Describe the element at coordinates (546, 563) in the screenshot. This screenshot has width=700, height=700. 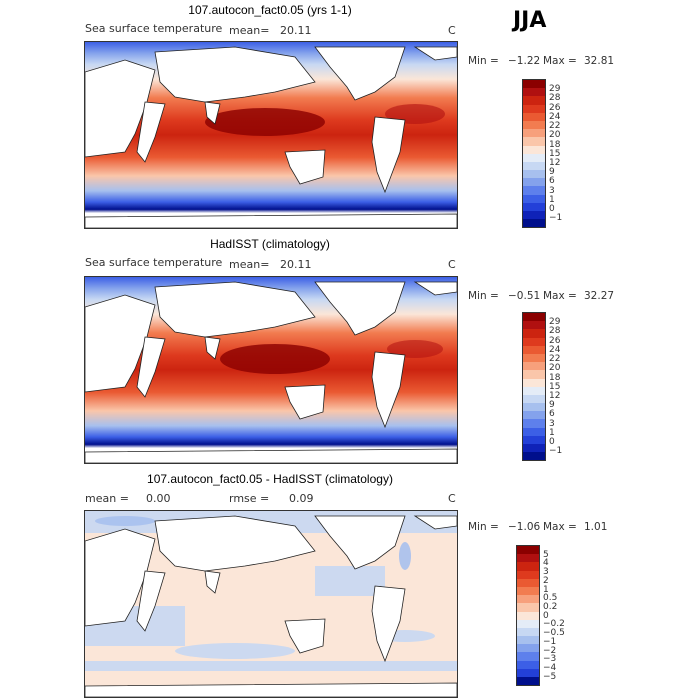
I see `colorbar-tick-label: 4` at that location.